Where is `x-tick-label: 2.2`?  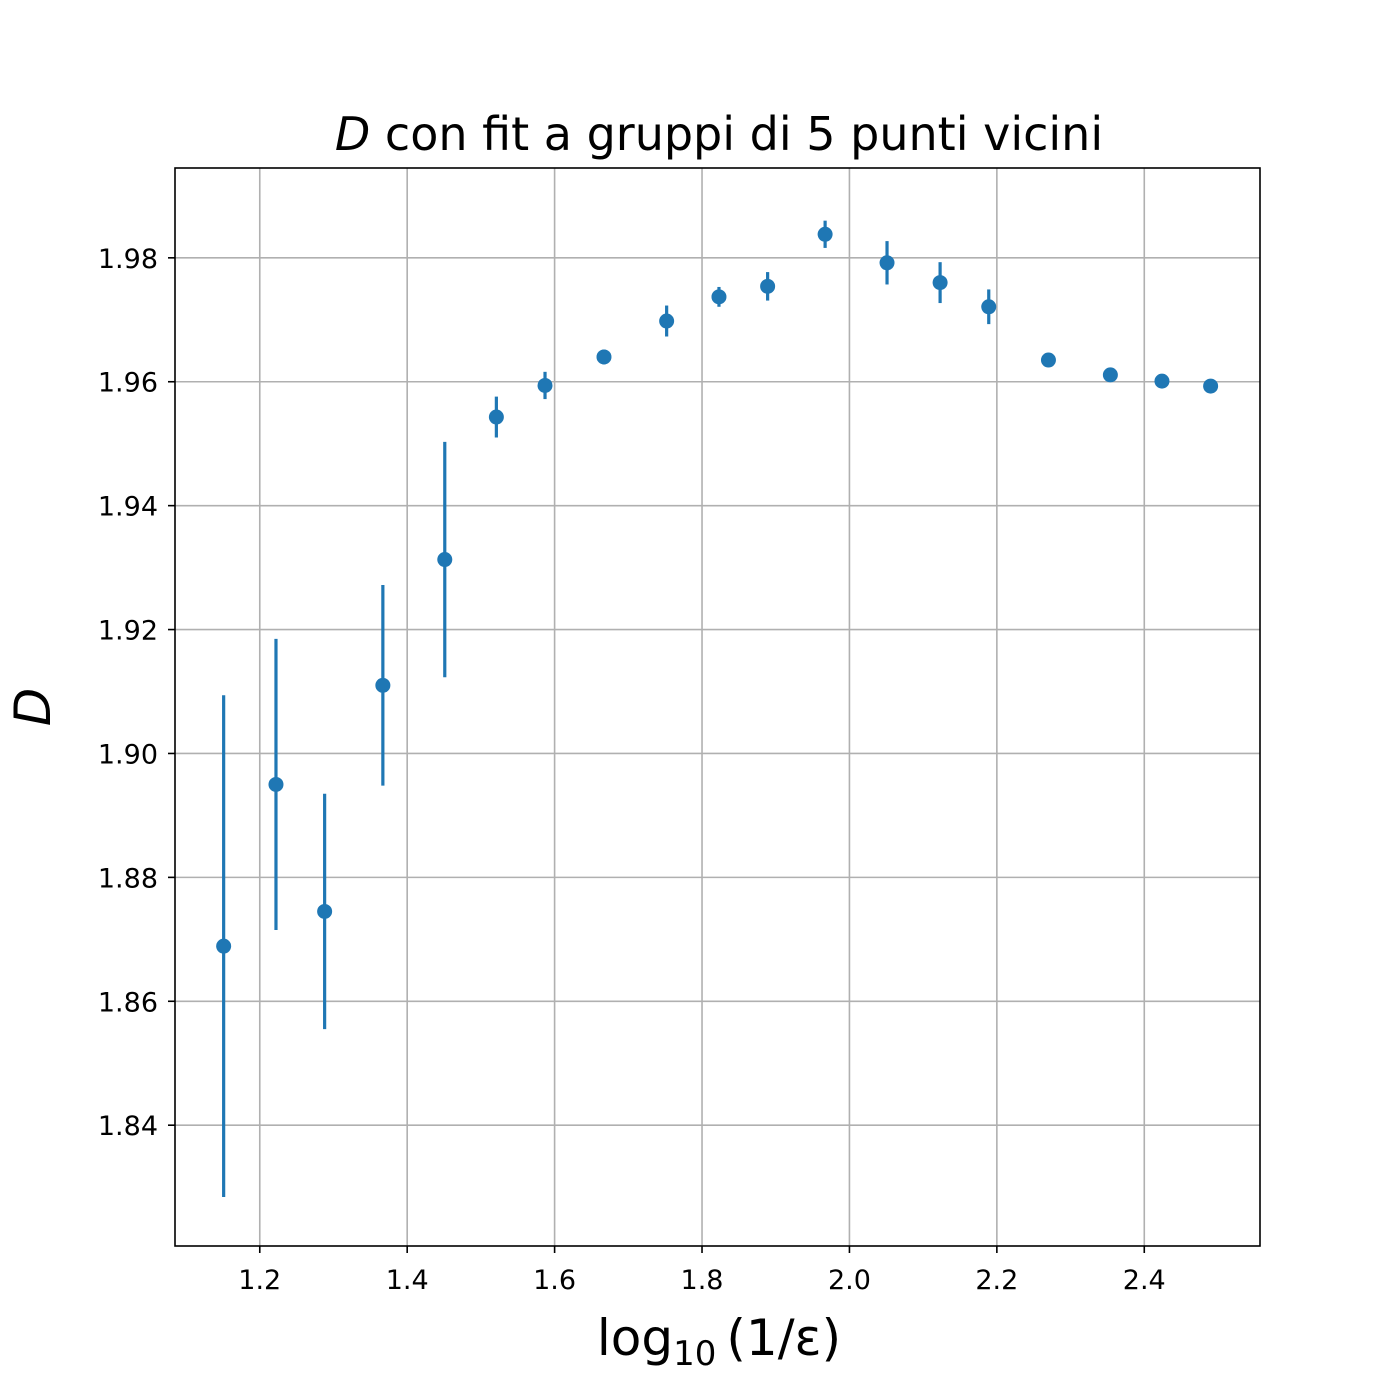 x-tick-label: 2.2 is located at coordinates (996, 1280).